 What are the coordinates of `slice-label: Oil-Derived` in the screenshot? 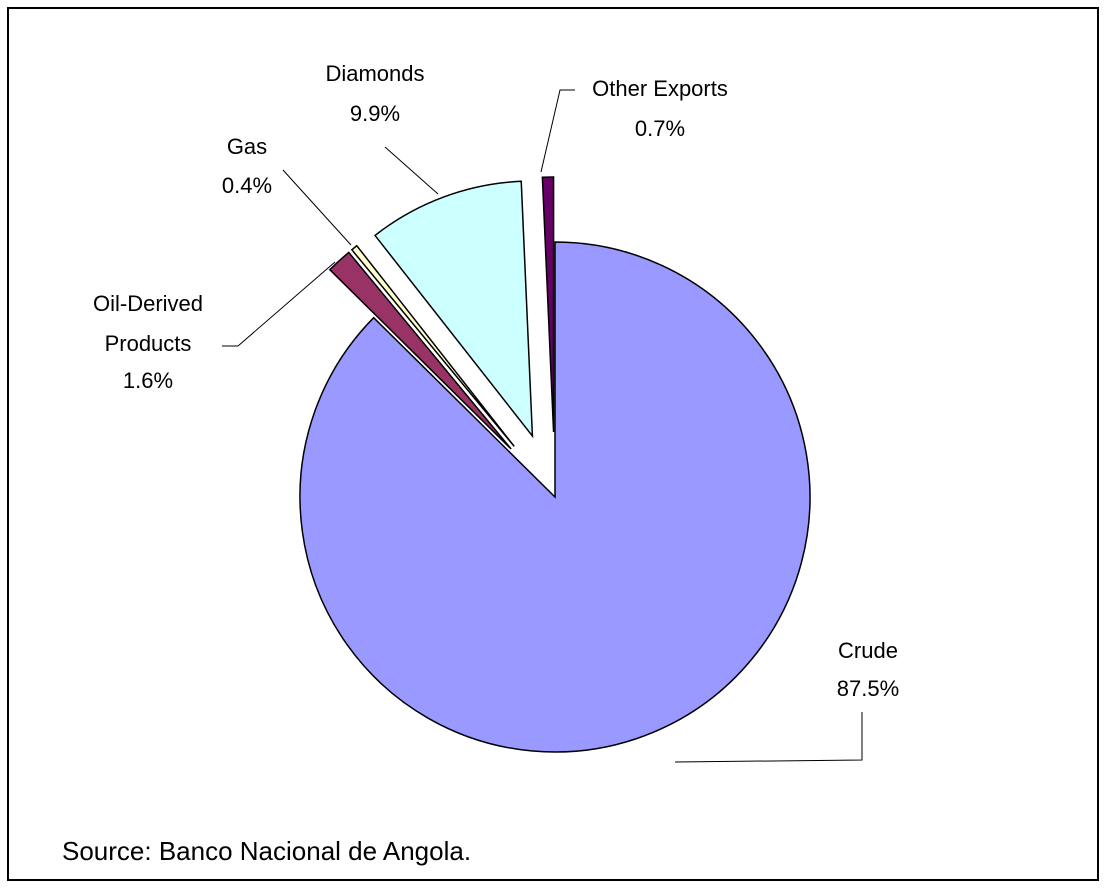 It's located at (148, 303).